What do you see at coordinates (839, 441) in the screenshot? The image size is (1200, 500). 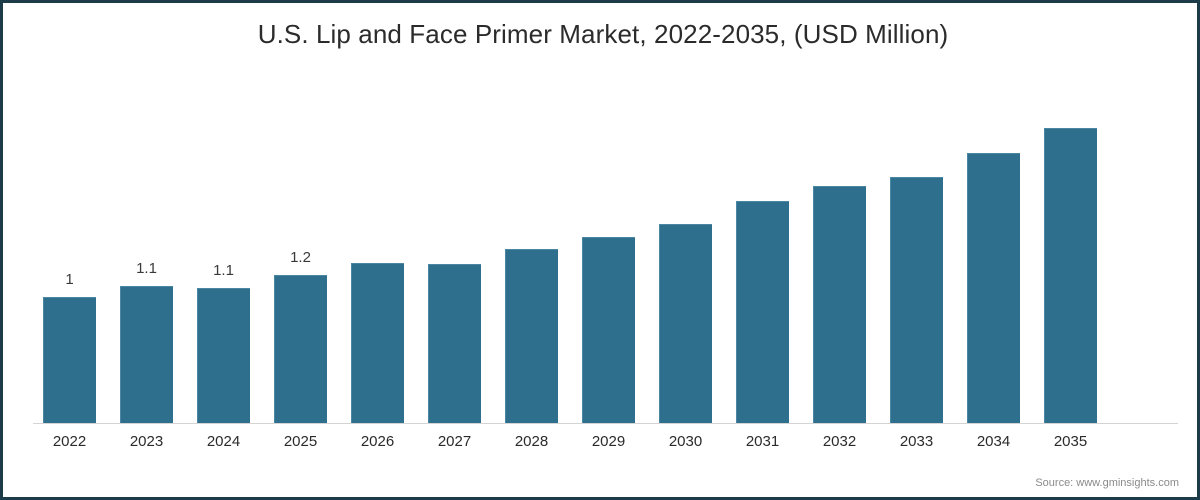 I see `x-tick-label-2032: 2032` at bounding box center [839, 441].